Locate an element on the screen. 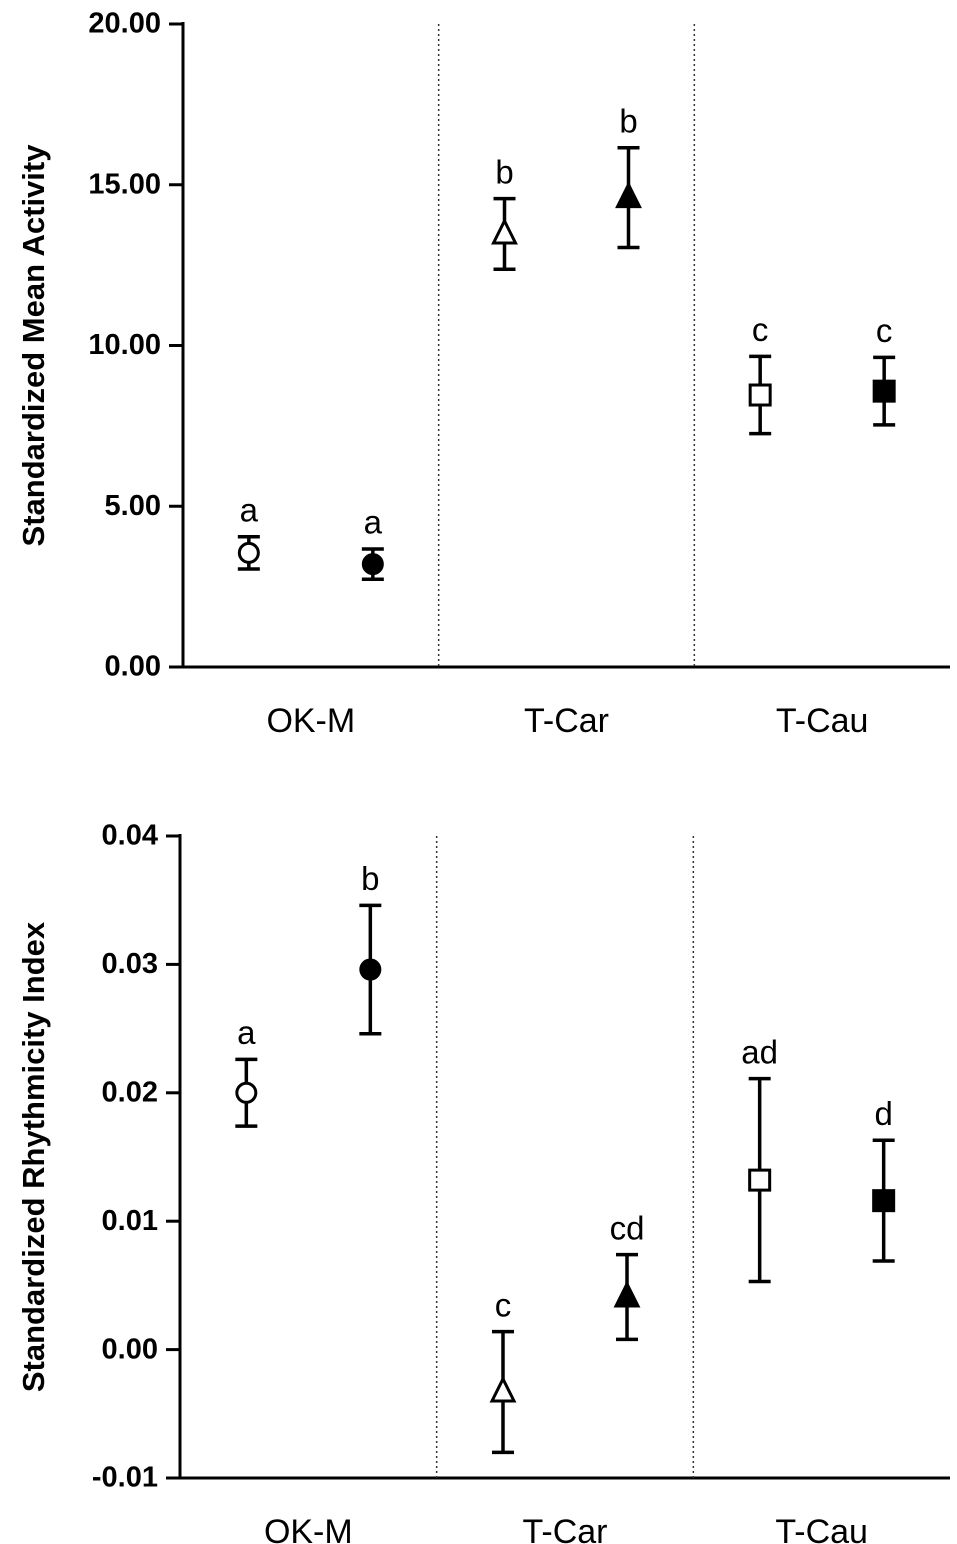  y-tick-label: 0.02 is located at coordinates (130, 1092).